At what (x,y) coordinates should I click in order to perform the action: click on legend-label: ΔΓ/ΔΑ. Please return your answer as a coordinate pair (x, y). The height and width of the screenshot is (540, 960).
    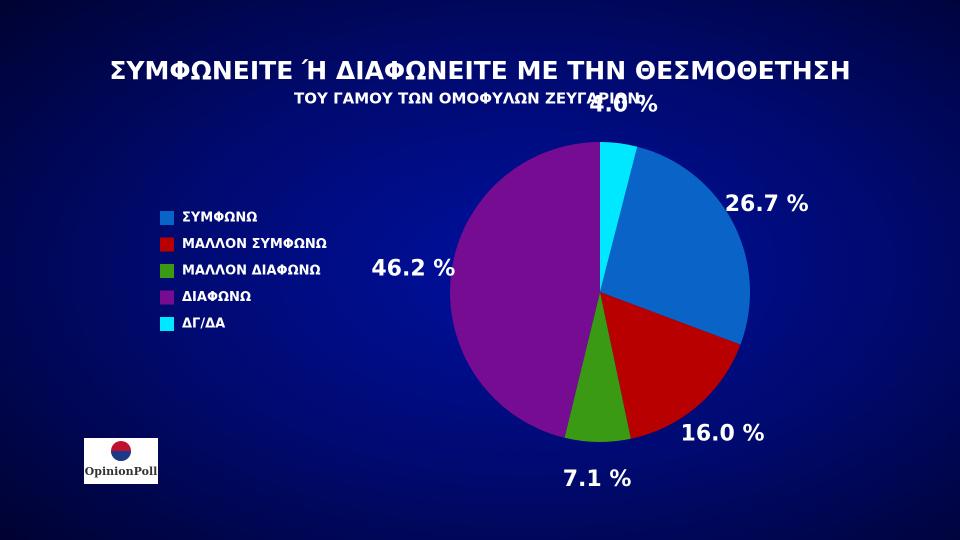
    Looking at the image, I should click on (203, 324).